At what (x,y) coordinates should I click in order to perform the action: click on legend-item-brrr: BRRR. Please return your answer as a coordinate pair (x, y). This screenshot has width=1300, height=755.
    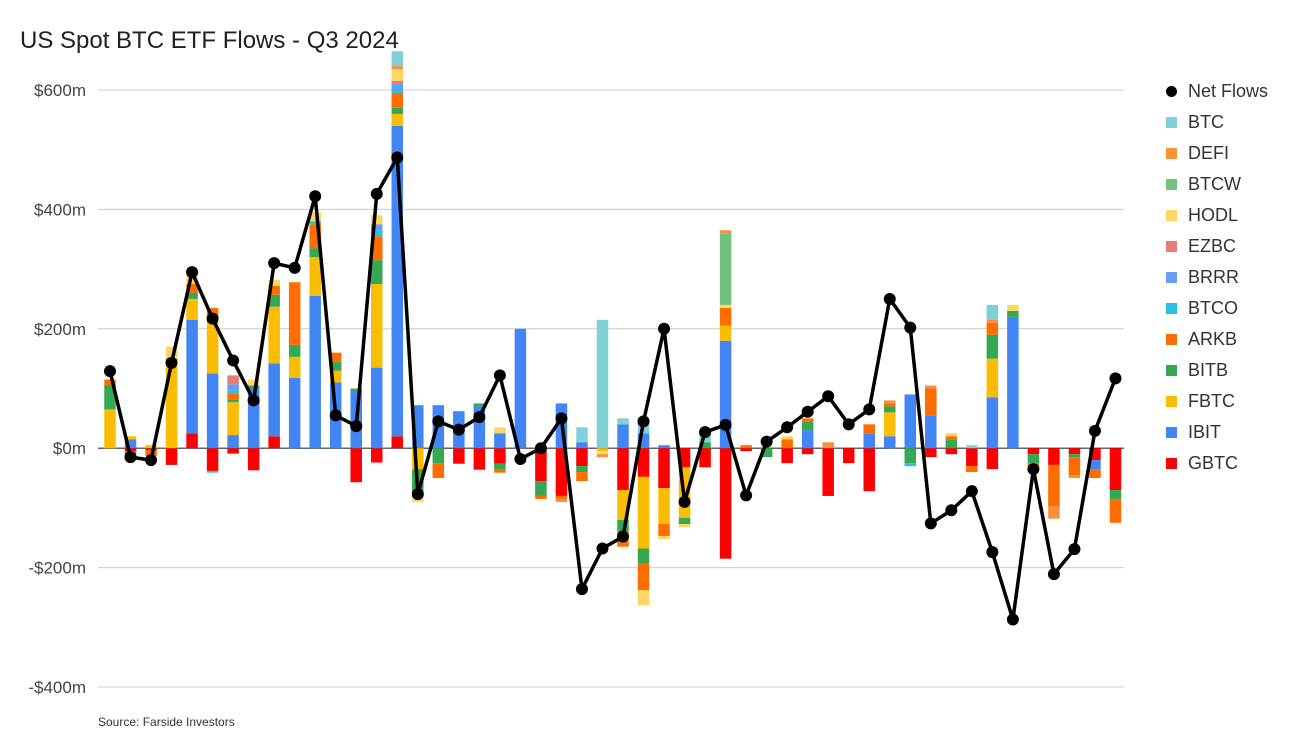
    Looking at the image, I should click on (1217, 277).